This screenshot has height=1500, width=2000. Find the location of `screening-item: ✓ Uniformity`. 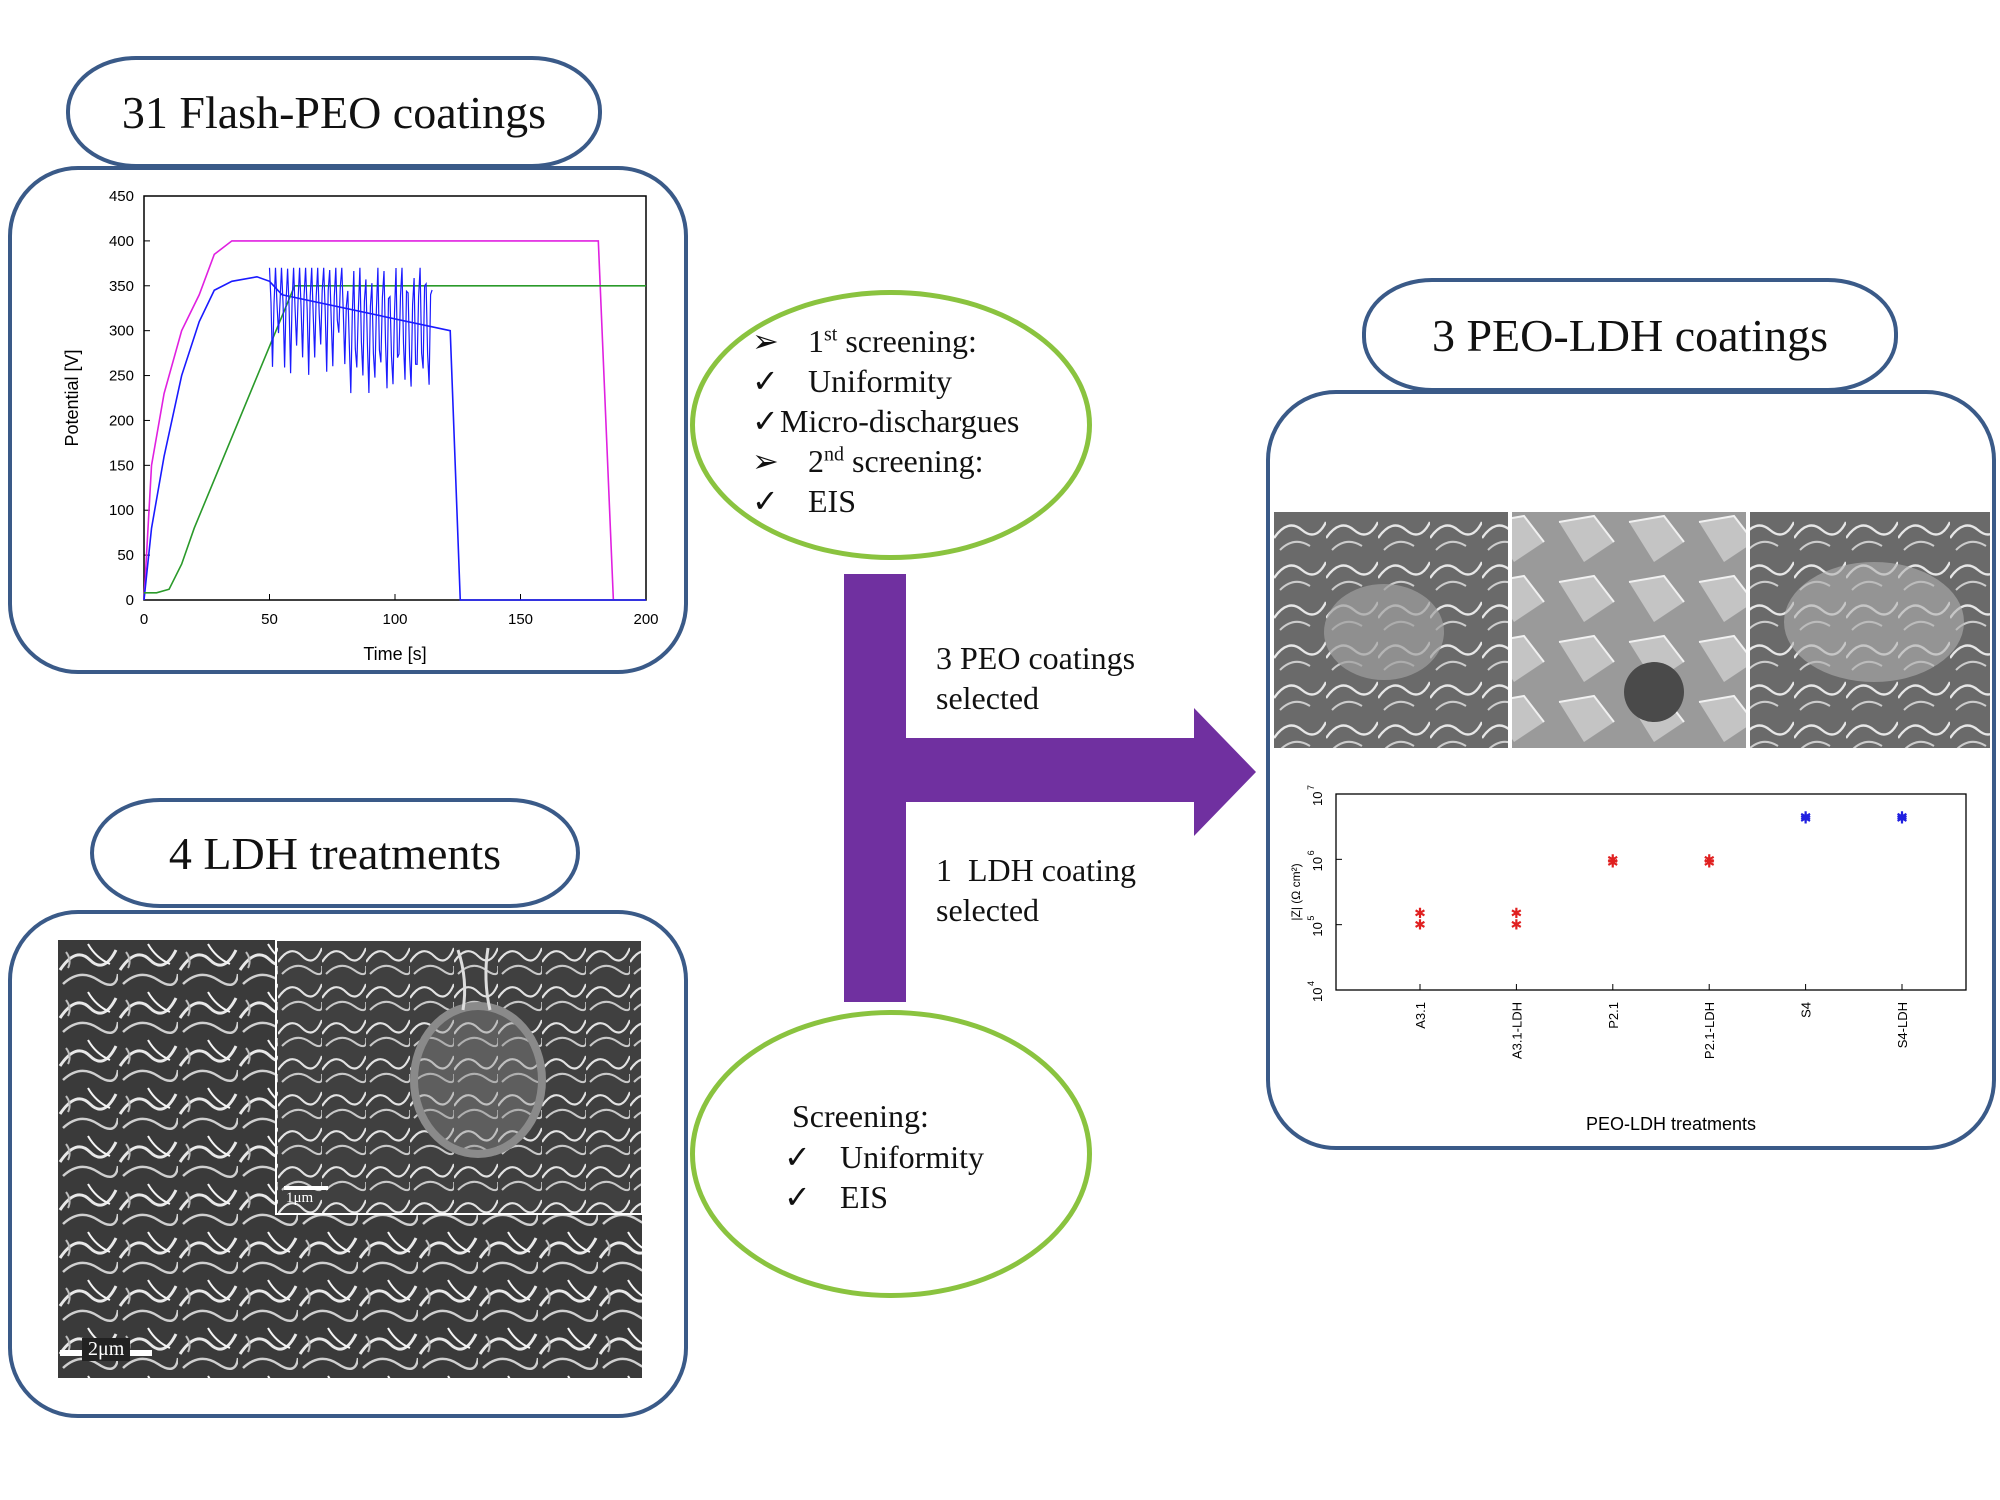

screening-item: ✓ Uniformity is located at coordinates (852, 381).